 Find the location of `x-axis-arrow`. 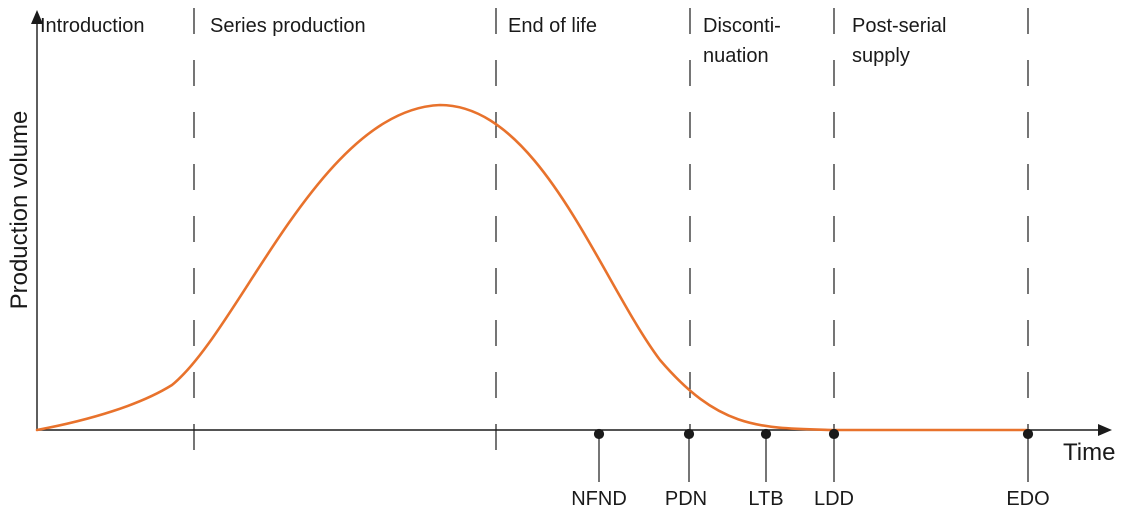

x-axis-arrow is located at coordinates (1105, 430).